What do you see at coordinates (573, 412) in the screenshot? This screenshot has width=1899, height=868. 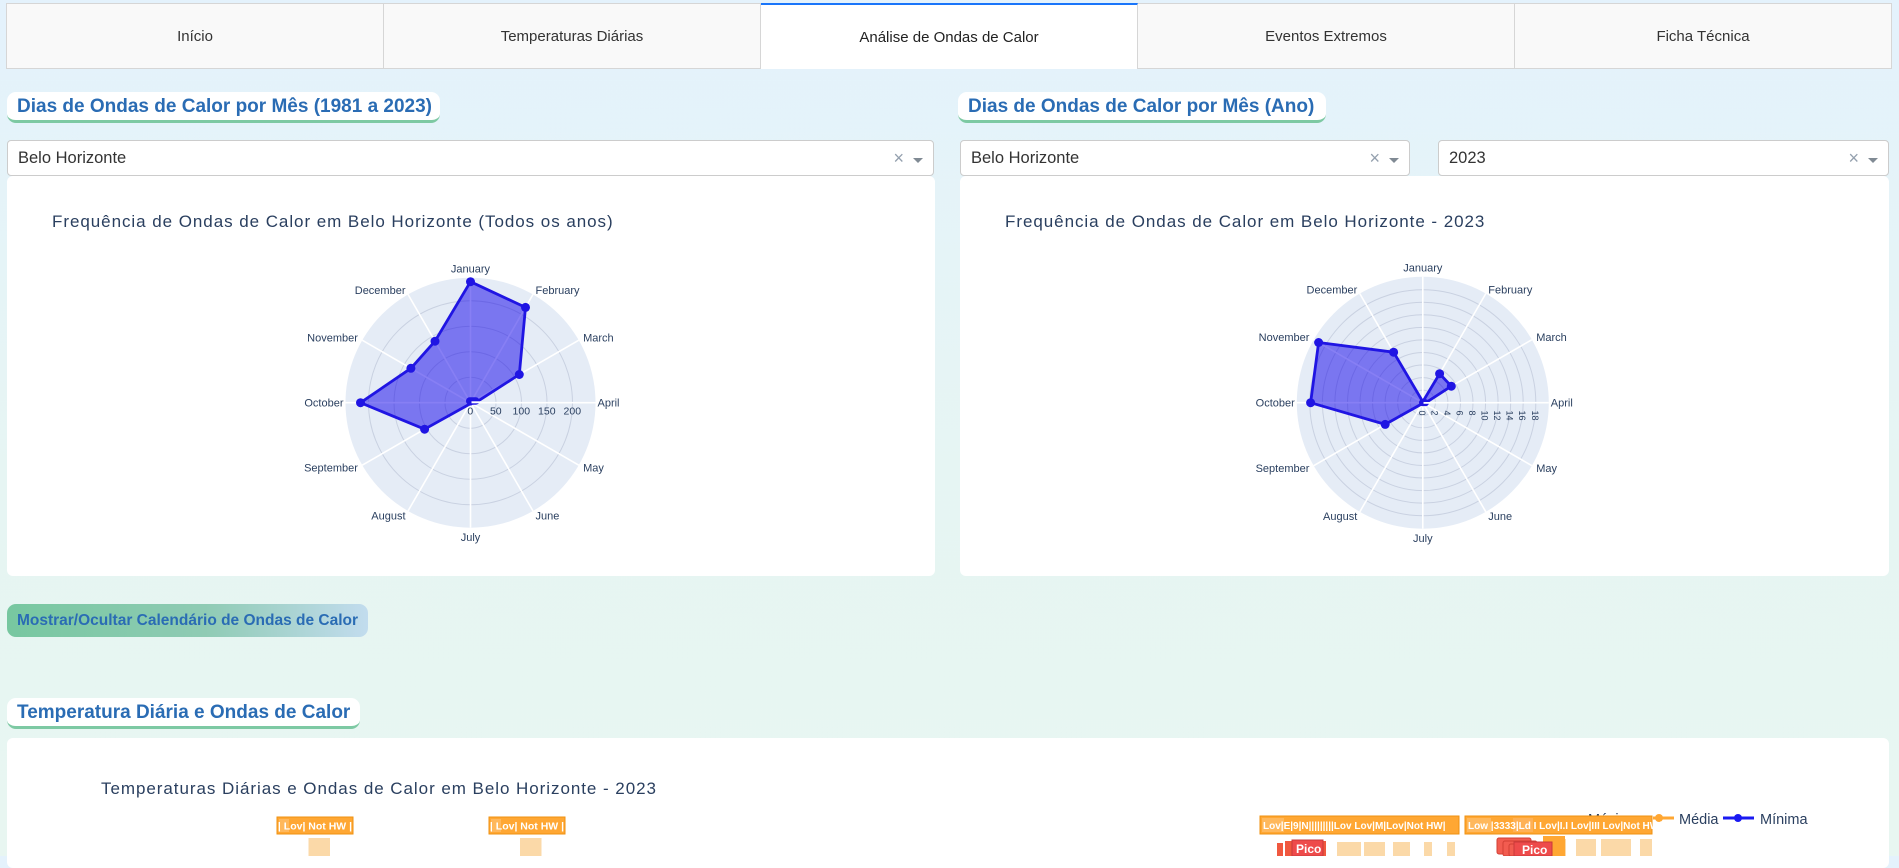 I see `svg-text: 200` at bounding box center [573, 412].